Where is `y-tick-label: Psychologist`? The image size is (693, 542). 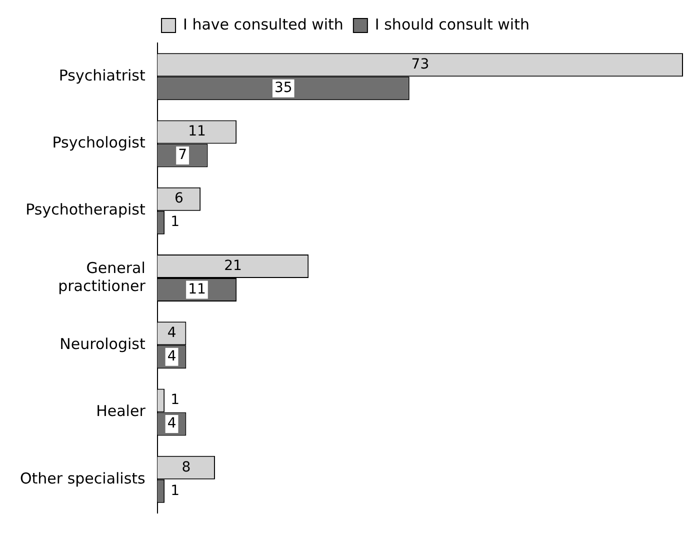 y-tick-label: Psychologist is located at coordinates (99, 143).